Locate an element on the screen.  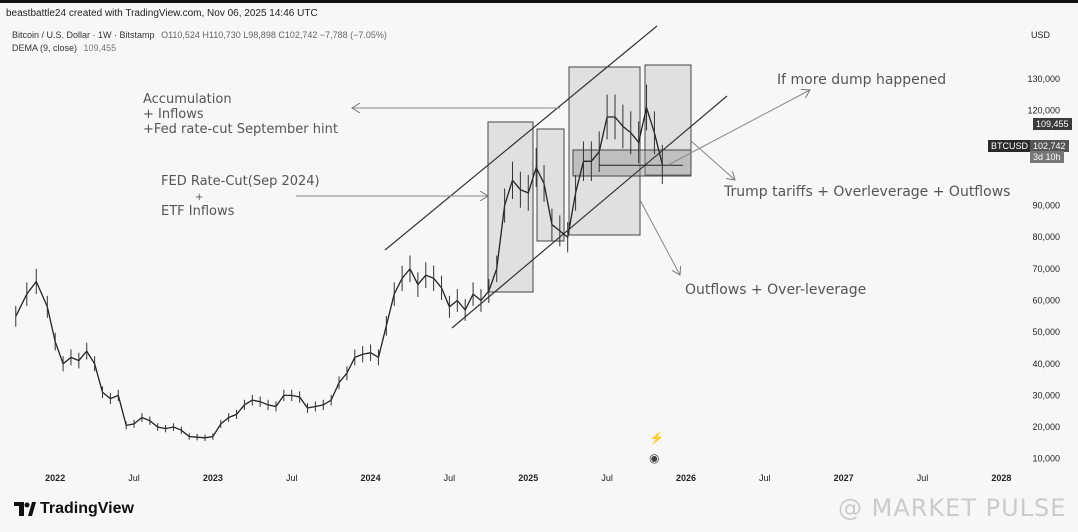
y-tick-label: 70,000 is located at coordinates (1046, 269).